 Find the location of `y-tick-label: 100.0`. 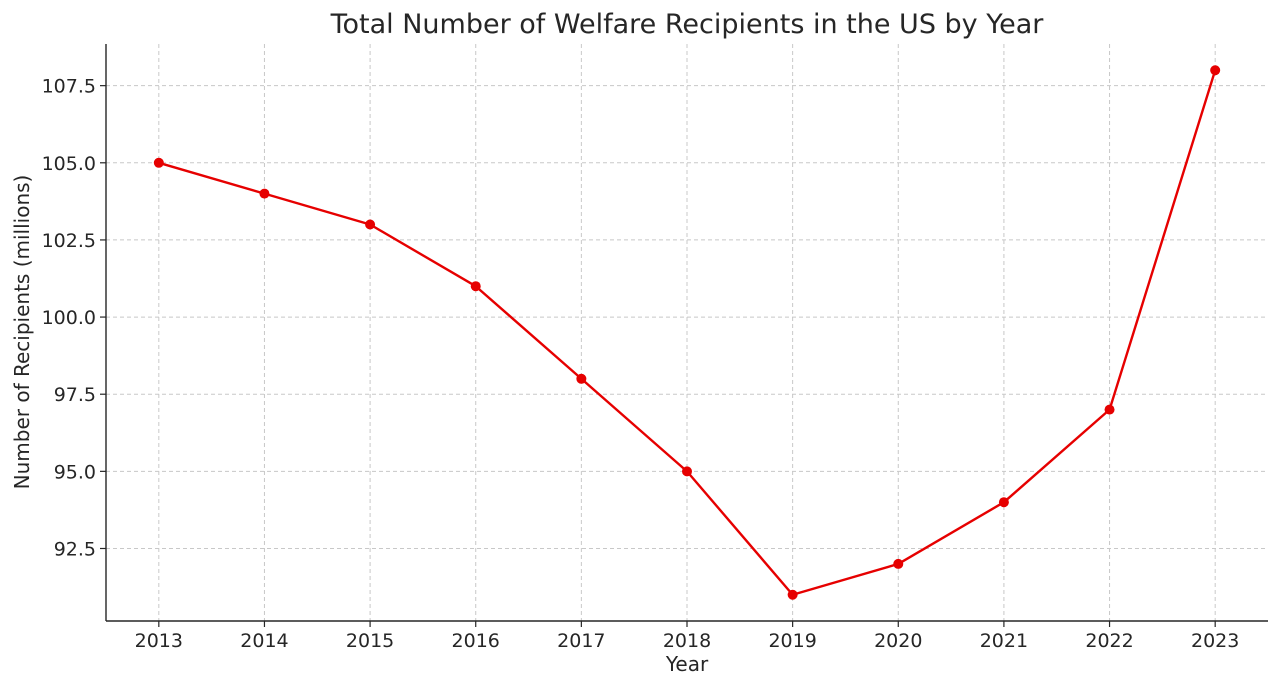

y-tick-label: 100.0 is located at coordinates (69, 318).